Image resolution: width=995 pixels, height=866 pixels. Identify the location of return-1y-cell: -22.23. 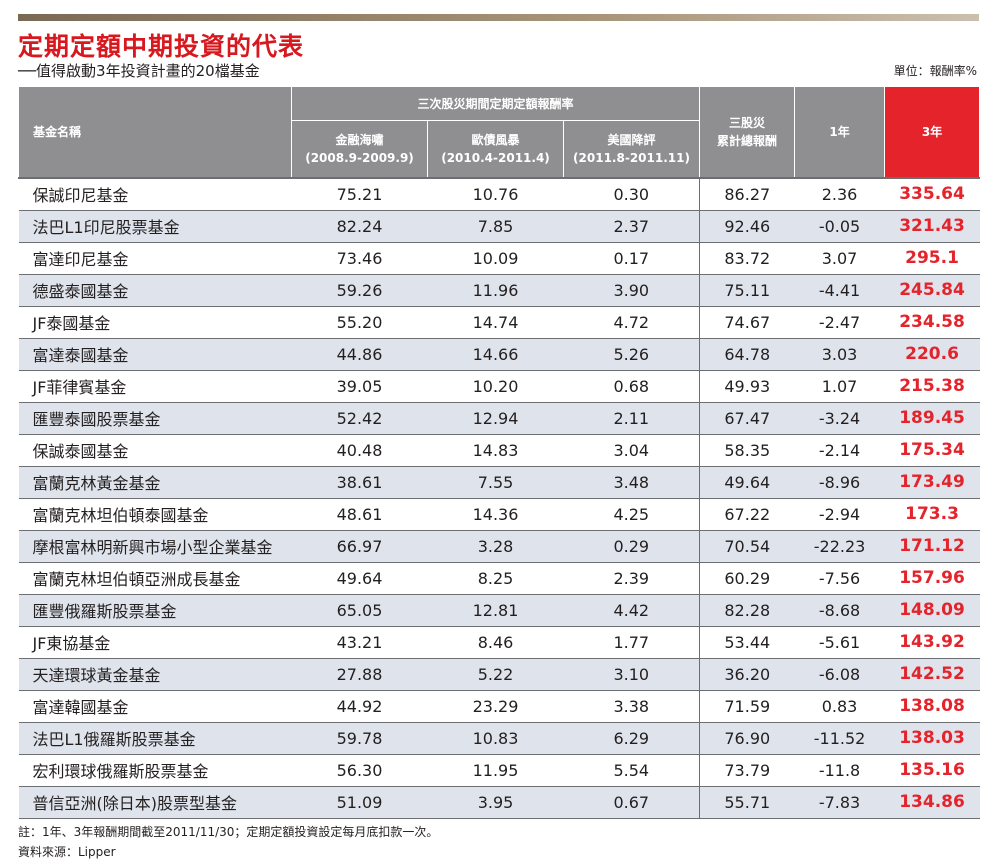
(839, 546).